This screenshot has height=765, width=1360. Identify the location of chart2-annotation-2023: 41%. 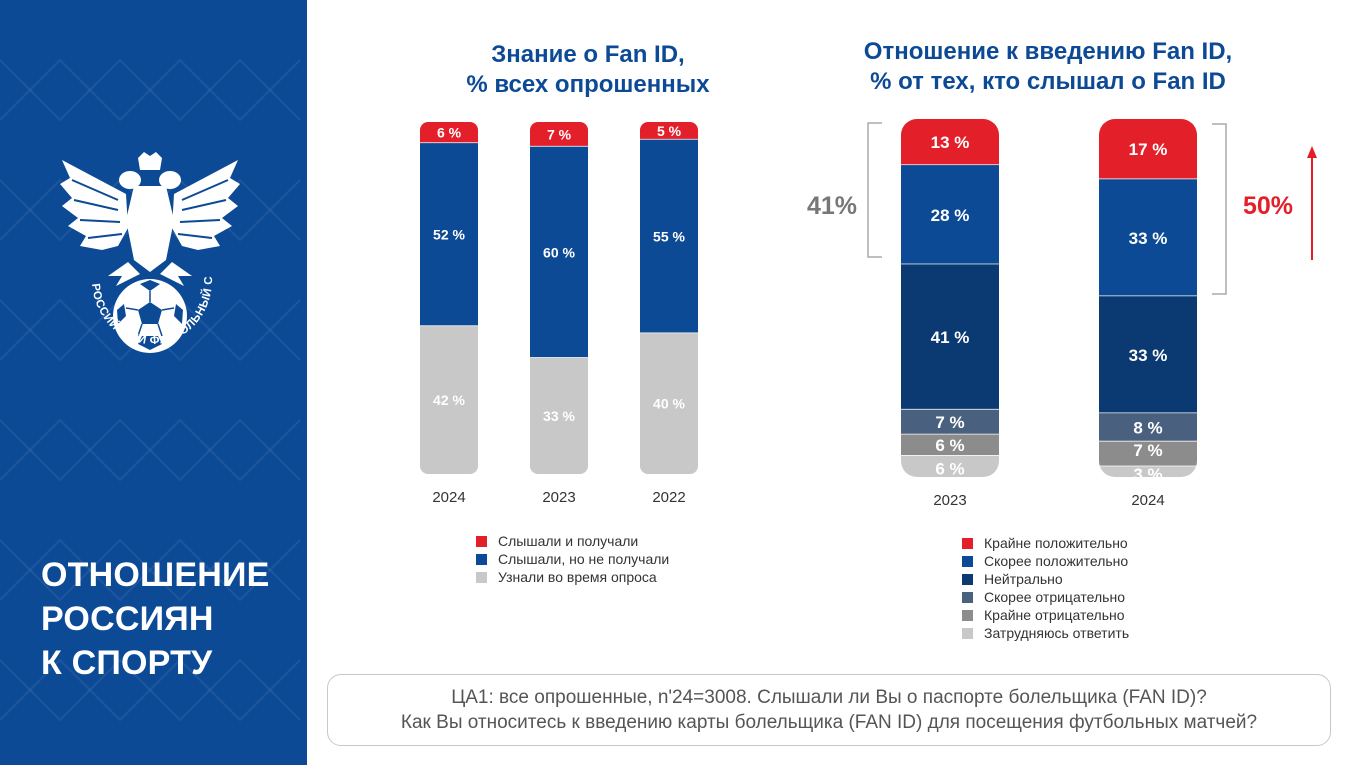
(832, 206).